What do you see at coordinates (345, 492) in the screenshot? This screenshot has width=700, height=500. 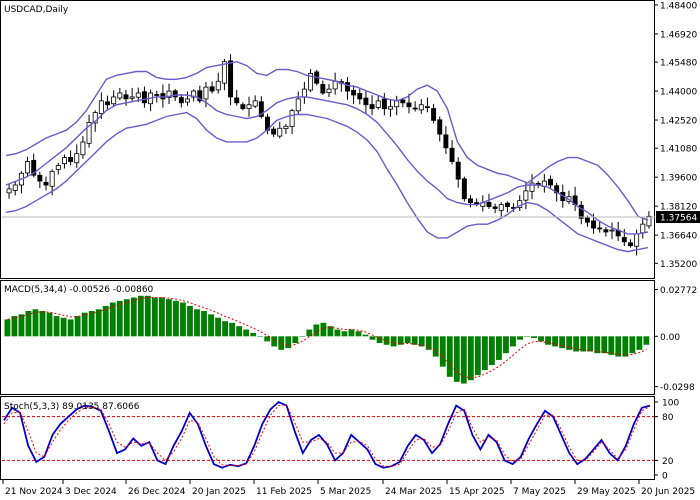 I see `time-tick-label: 5 Mar 2025` at bounding box center [345, 492].